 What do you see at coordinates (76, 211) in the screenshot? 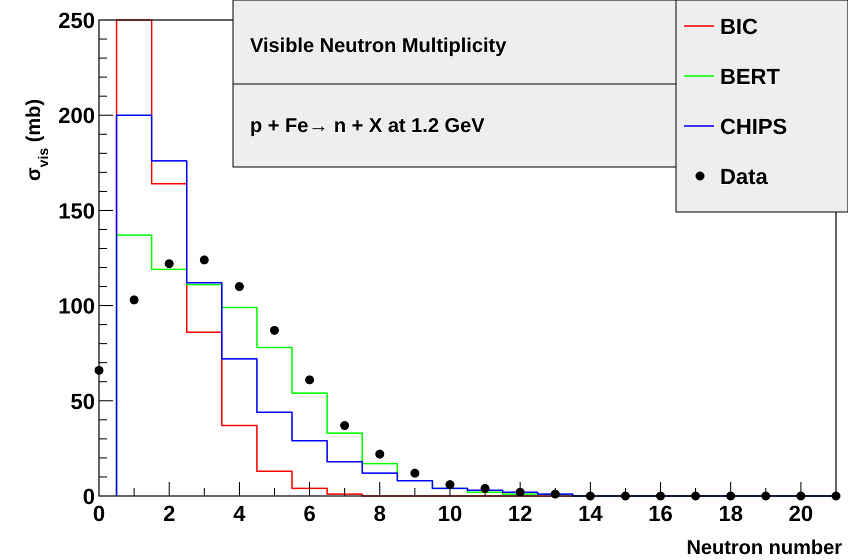
I see `y-tick-label: 150` at bounding box center [76, 211].